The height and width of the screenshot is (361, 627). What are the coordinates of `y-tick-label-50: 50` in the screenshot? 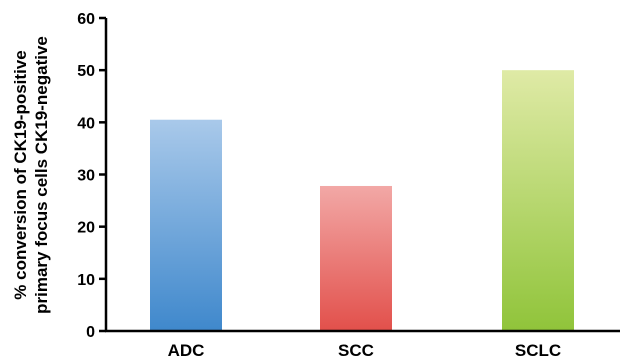 It's located at (86, 71).